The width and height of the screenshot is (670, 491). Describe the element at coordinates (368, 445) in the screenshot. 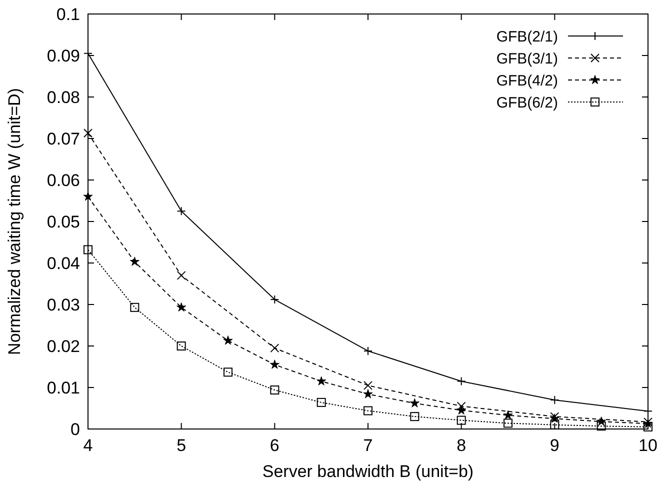

I see `x-tick-label: 7` at that location.